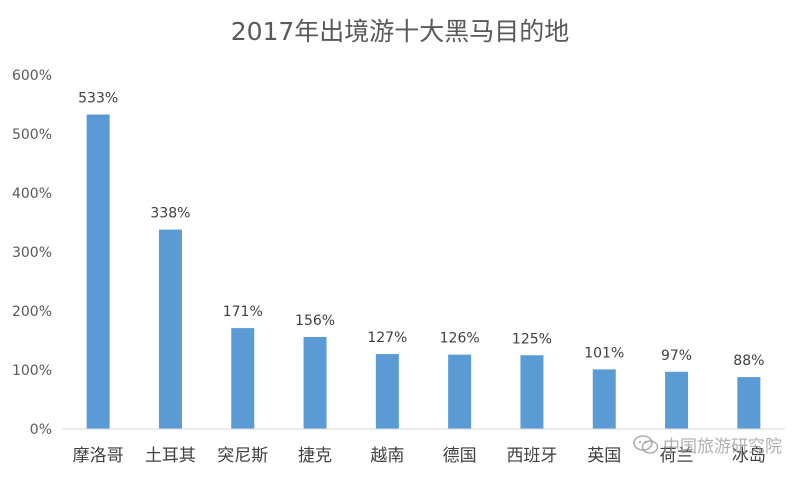 Image resolution: width=796 pixels, height=483 pixels. What do you see at coordinates (32, 135) in the screenshot?
I see `y-tick-label: 500%` at bounding box center [32, 135].